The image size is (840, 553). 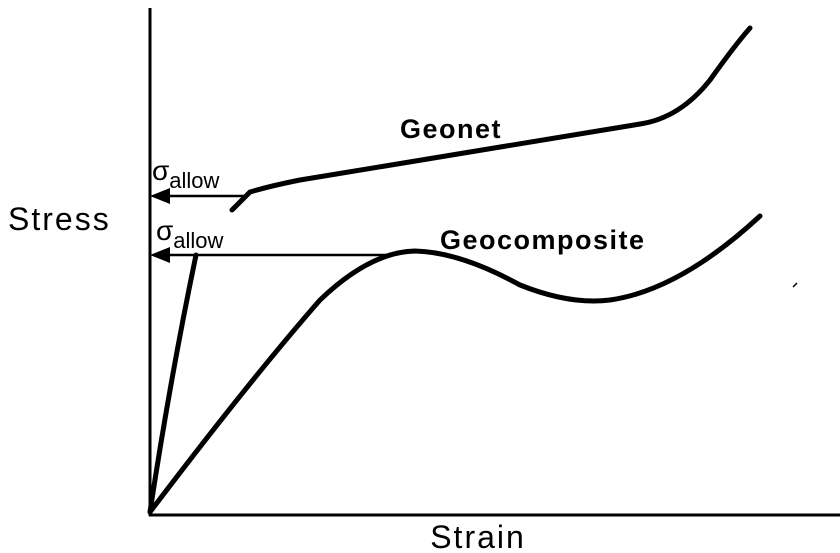 What do you see at coordinates (478, 536) in the screenshot?
I see `x-axis-label: Strain` at bounding box center [478, 536].